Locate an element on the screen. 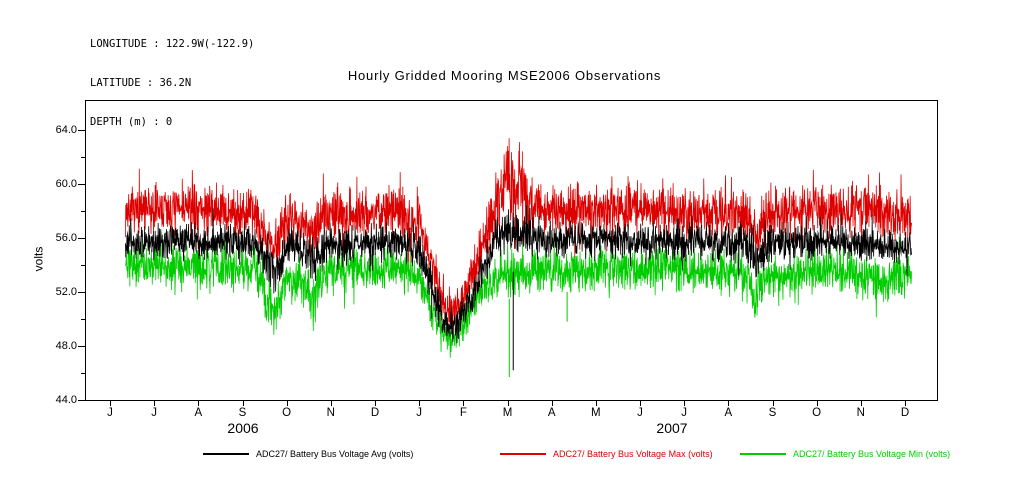  legend-label: ADC27/ Battery Bus Voltage Max (volts) is located at coordinates (633, 454).